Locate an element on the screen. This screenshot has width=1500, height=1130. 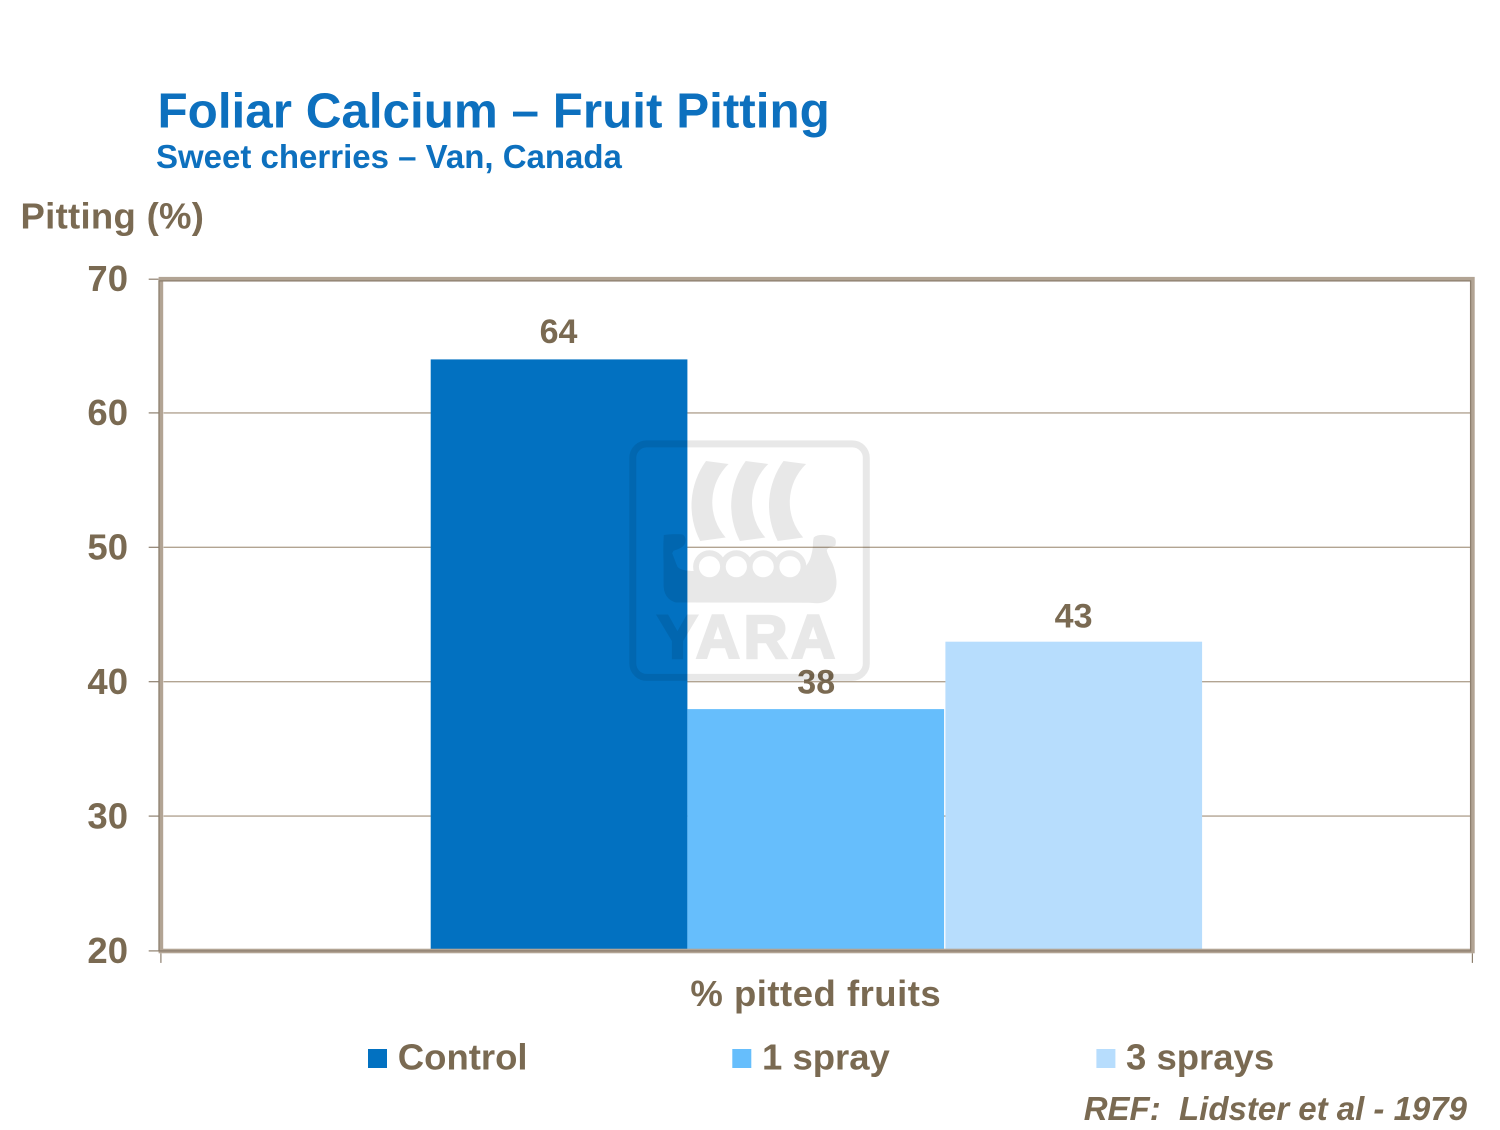
svg-text: Sweet cherries – Van, Canada is located at coordinates (389, 156).